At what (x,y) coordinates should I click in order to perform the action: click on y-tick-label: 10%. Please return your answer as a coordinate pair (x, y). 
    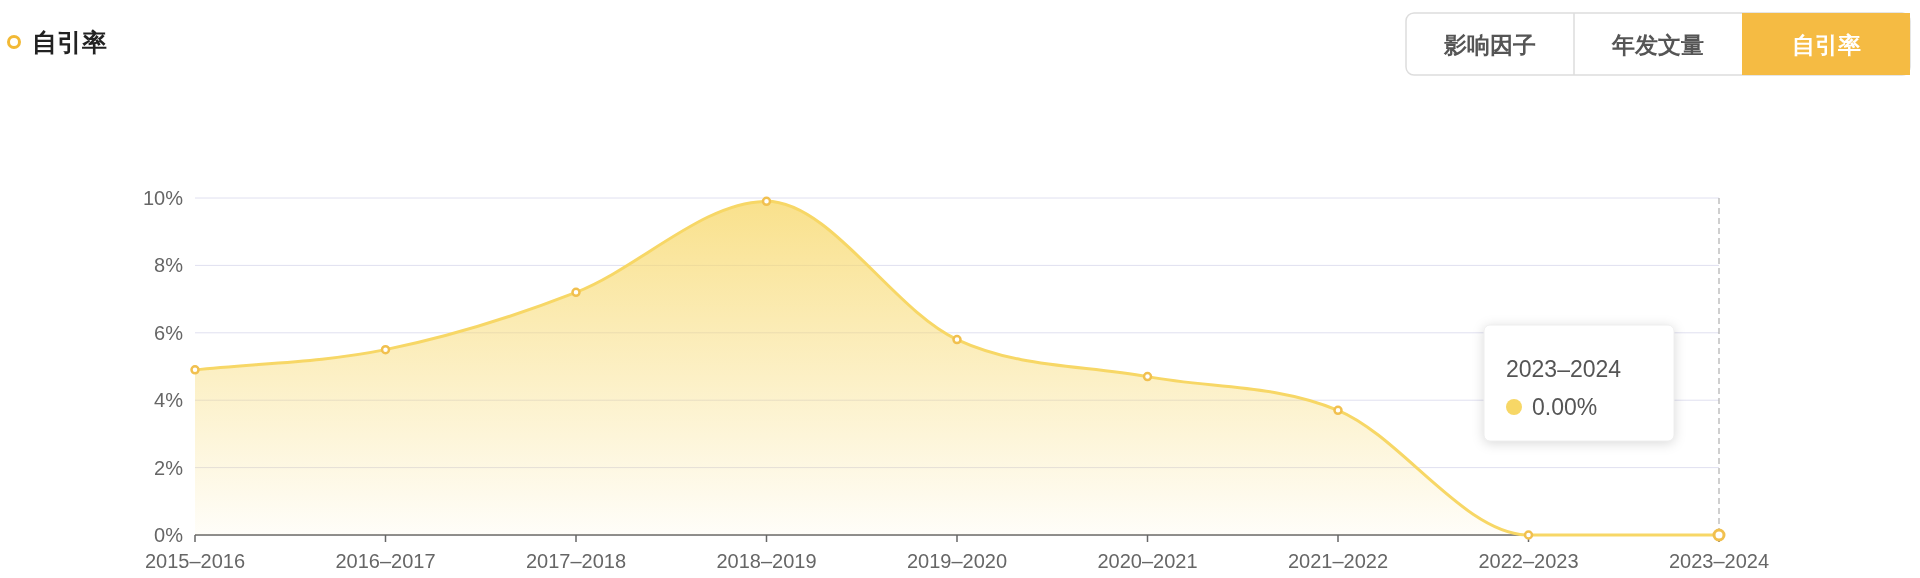
    Looking at the image, I should click on (163, 198).